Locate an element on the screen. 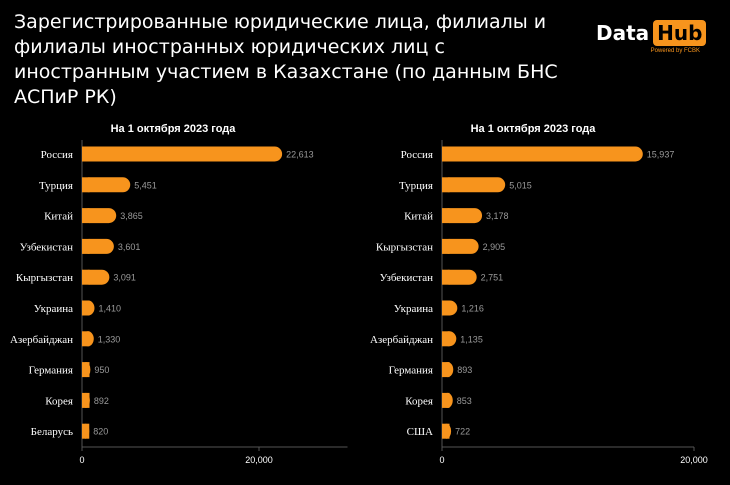 The height and width of the screenshot is (485, 730). value-label: 5,015 is located at coordinates (520, 185).